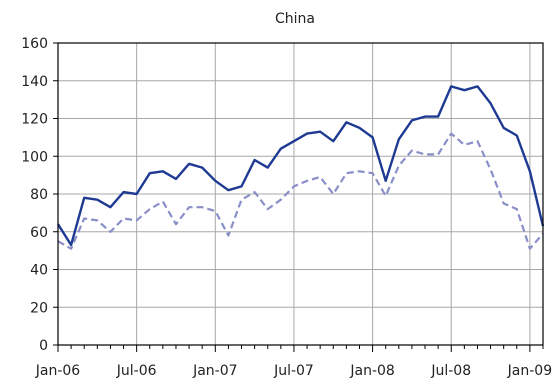 This screenshot has height=383, width=560. I want to click on y-tick-label: 0, so click(43, 346).